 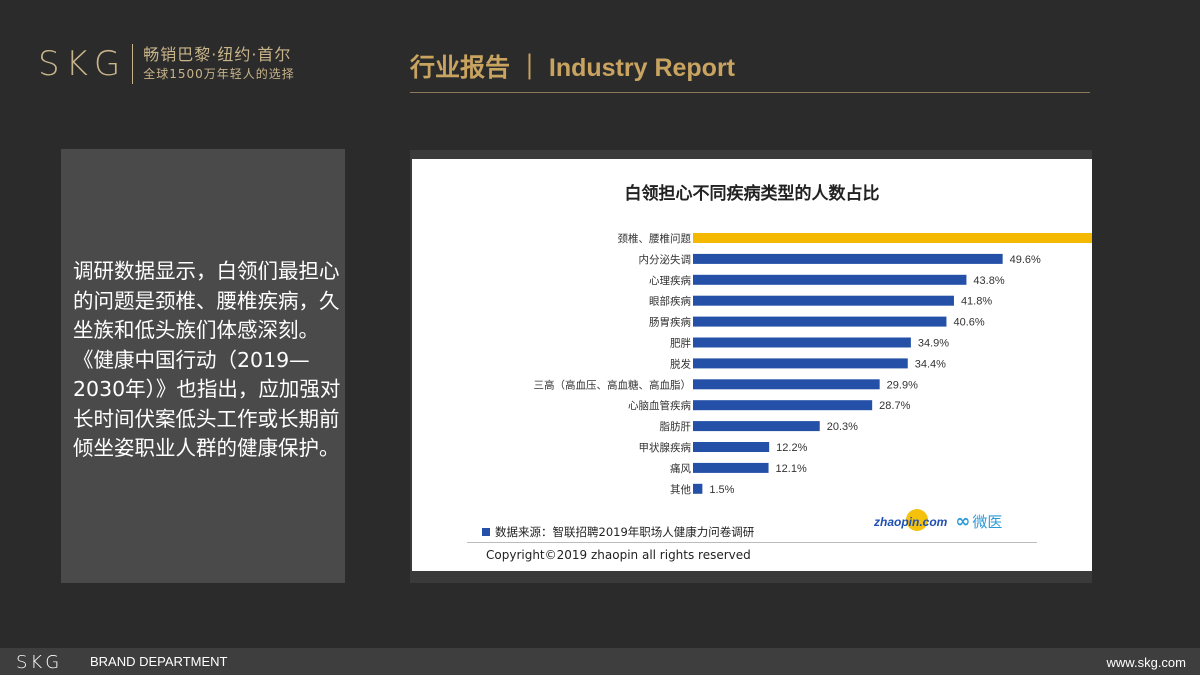 I want to click on footer-department: BRAND DEPARTMENT, so click(x=159, y=661).